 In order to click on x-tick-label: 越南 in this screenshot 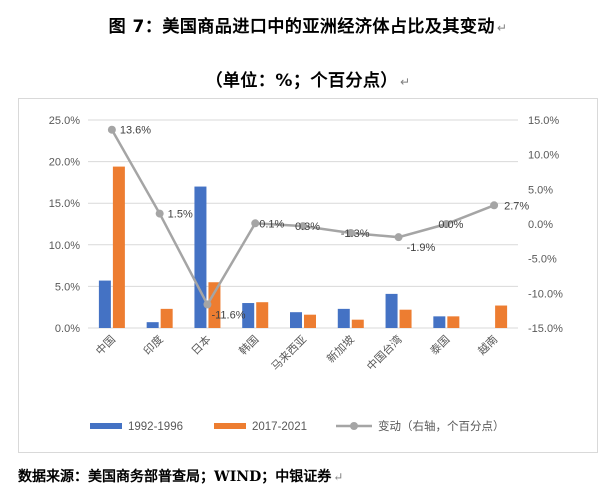, I will do `click(487, 344)`.